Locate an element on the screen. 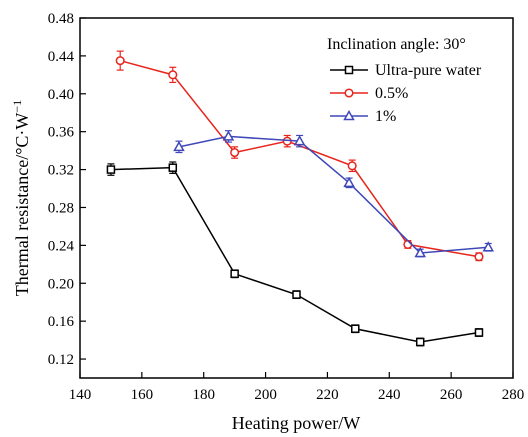 The width and height of the screenshot is (528, 437). legend-items: Ultra-pure water 0.5% 1% is located at coordinates (406, 93).